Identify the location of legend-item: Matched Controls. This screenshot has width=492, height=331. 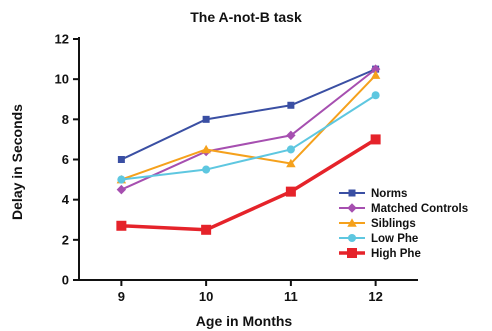
(403, 209).